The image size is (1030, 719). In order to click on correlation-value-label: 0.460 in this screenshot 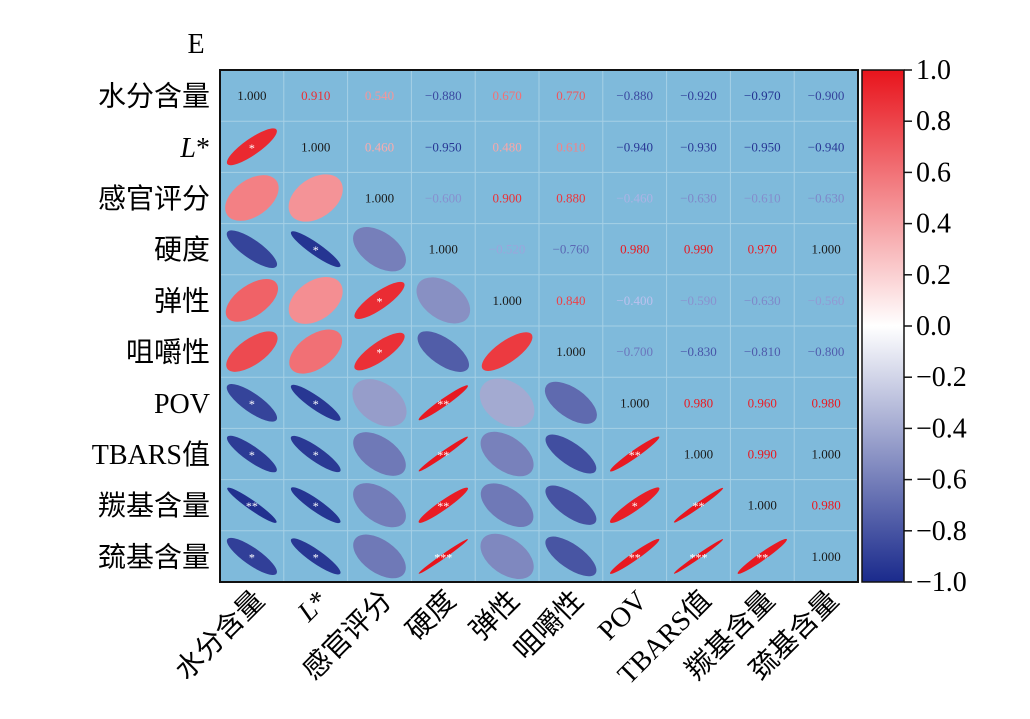, I will do `click(379, 146)`.